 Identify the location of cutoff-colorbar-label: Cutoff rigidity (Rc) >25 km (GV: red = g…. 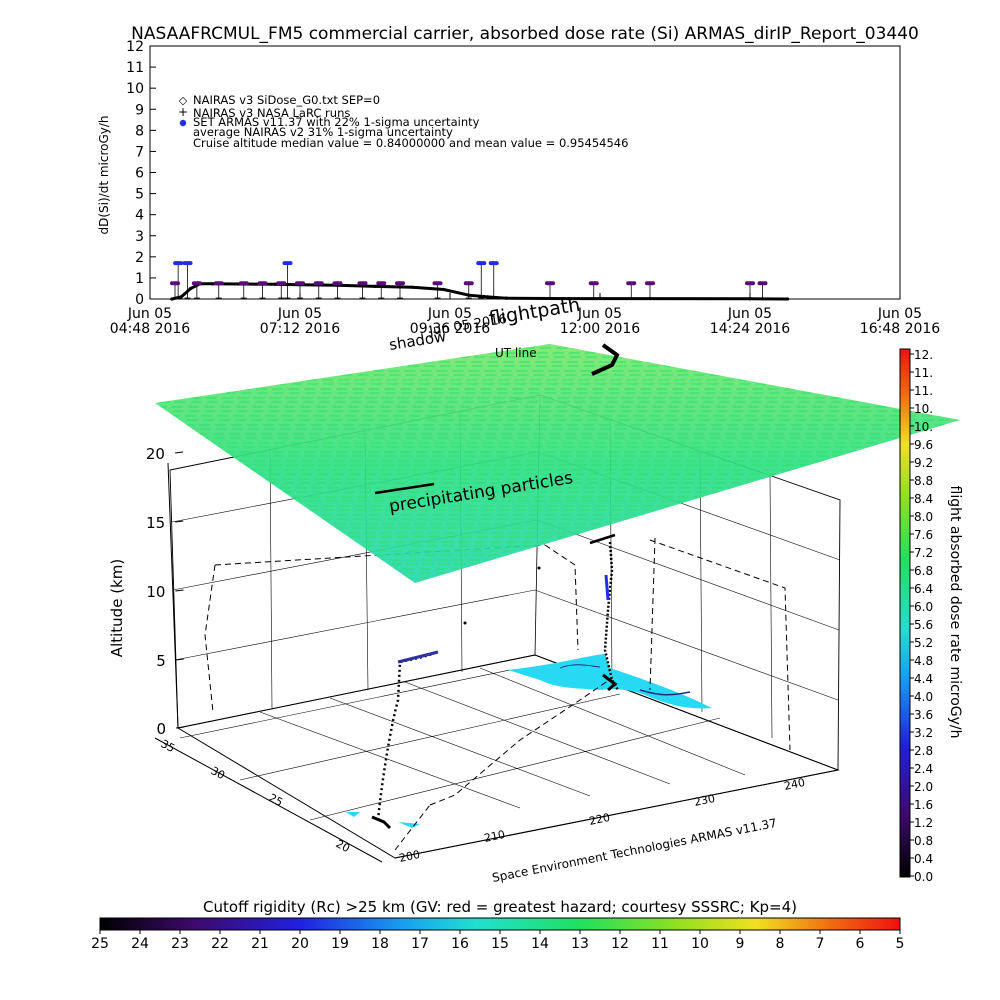
(500, 907).